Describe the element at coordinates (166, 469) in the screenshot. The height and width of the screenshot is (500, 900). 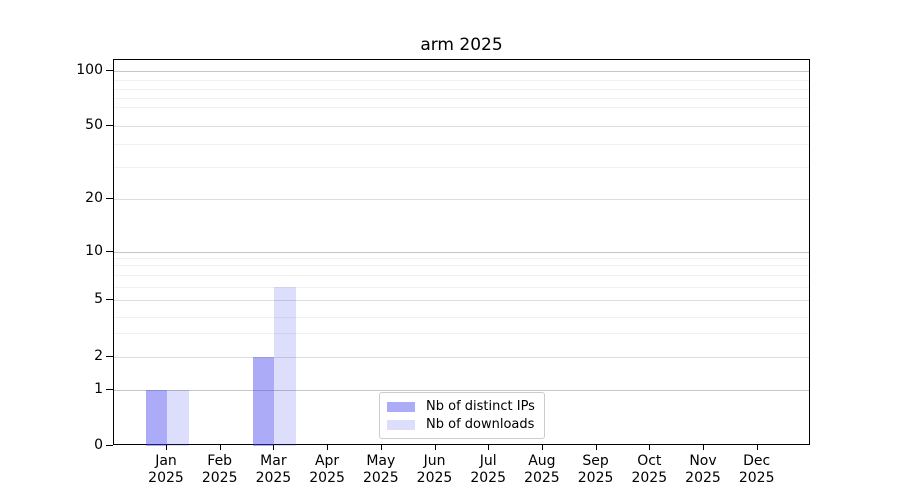
I see `x-tick-label: Jan 2025` at that location.